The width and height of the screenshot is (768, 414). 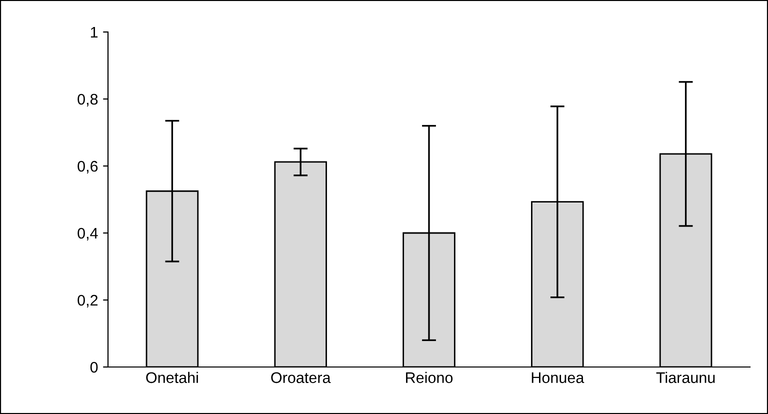 What do you see at coordinates (301, 378) in the screenshot?
I see `x-tick-label: Oroatera` at bounding box center [301, 378].